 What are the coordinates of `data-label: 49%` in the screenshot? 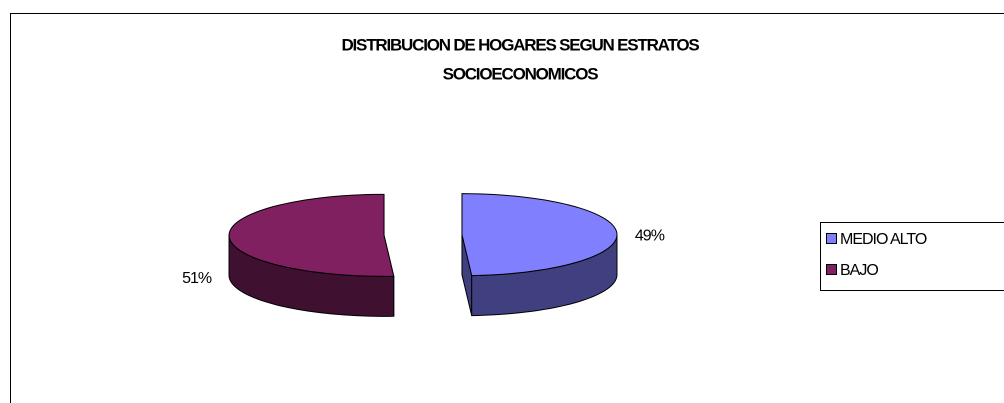 It's located at (650, 236).